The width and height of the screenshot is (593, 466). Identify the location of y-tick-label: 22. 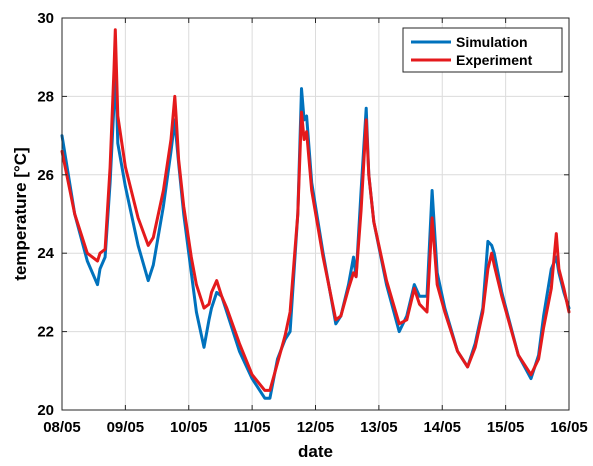
(45, 332).